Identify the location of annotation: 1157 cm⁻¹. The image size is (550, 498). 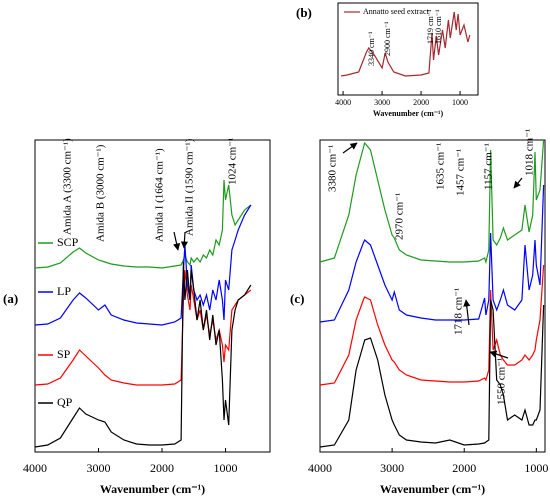
(489, 166).